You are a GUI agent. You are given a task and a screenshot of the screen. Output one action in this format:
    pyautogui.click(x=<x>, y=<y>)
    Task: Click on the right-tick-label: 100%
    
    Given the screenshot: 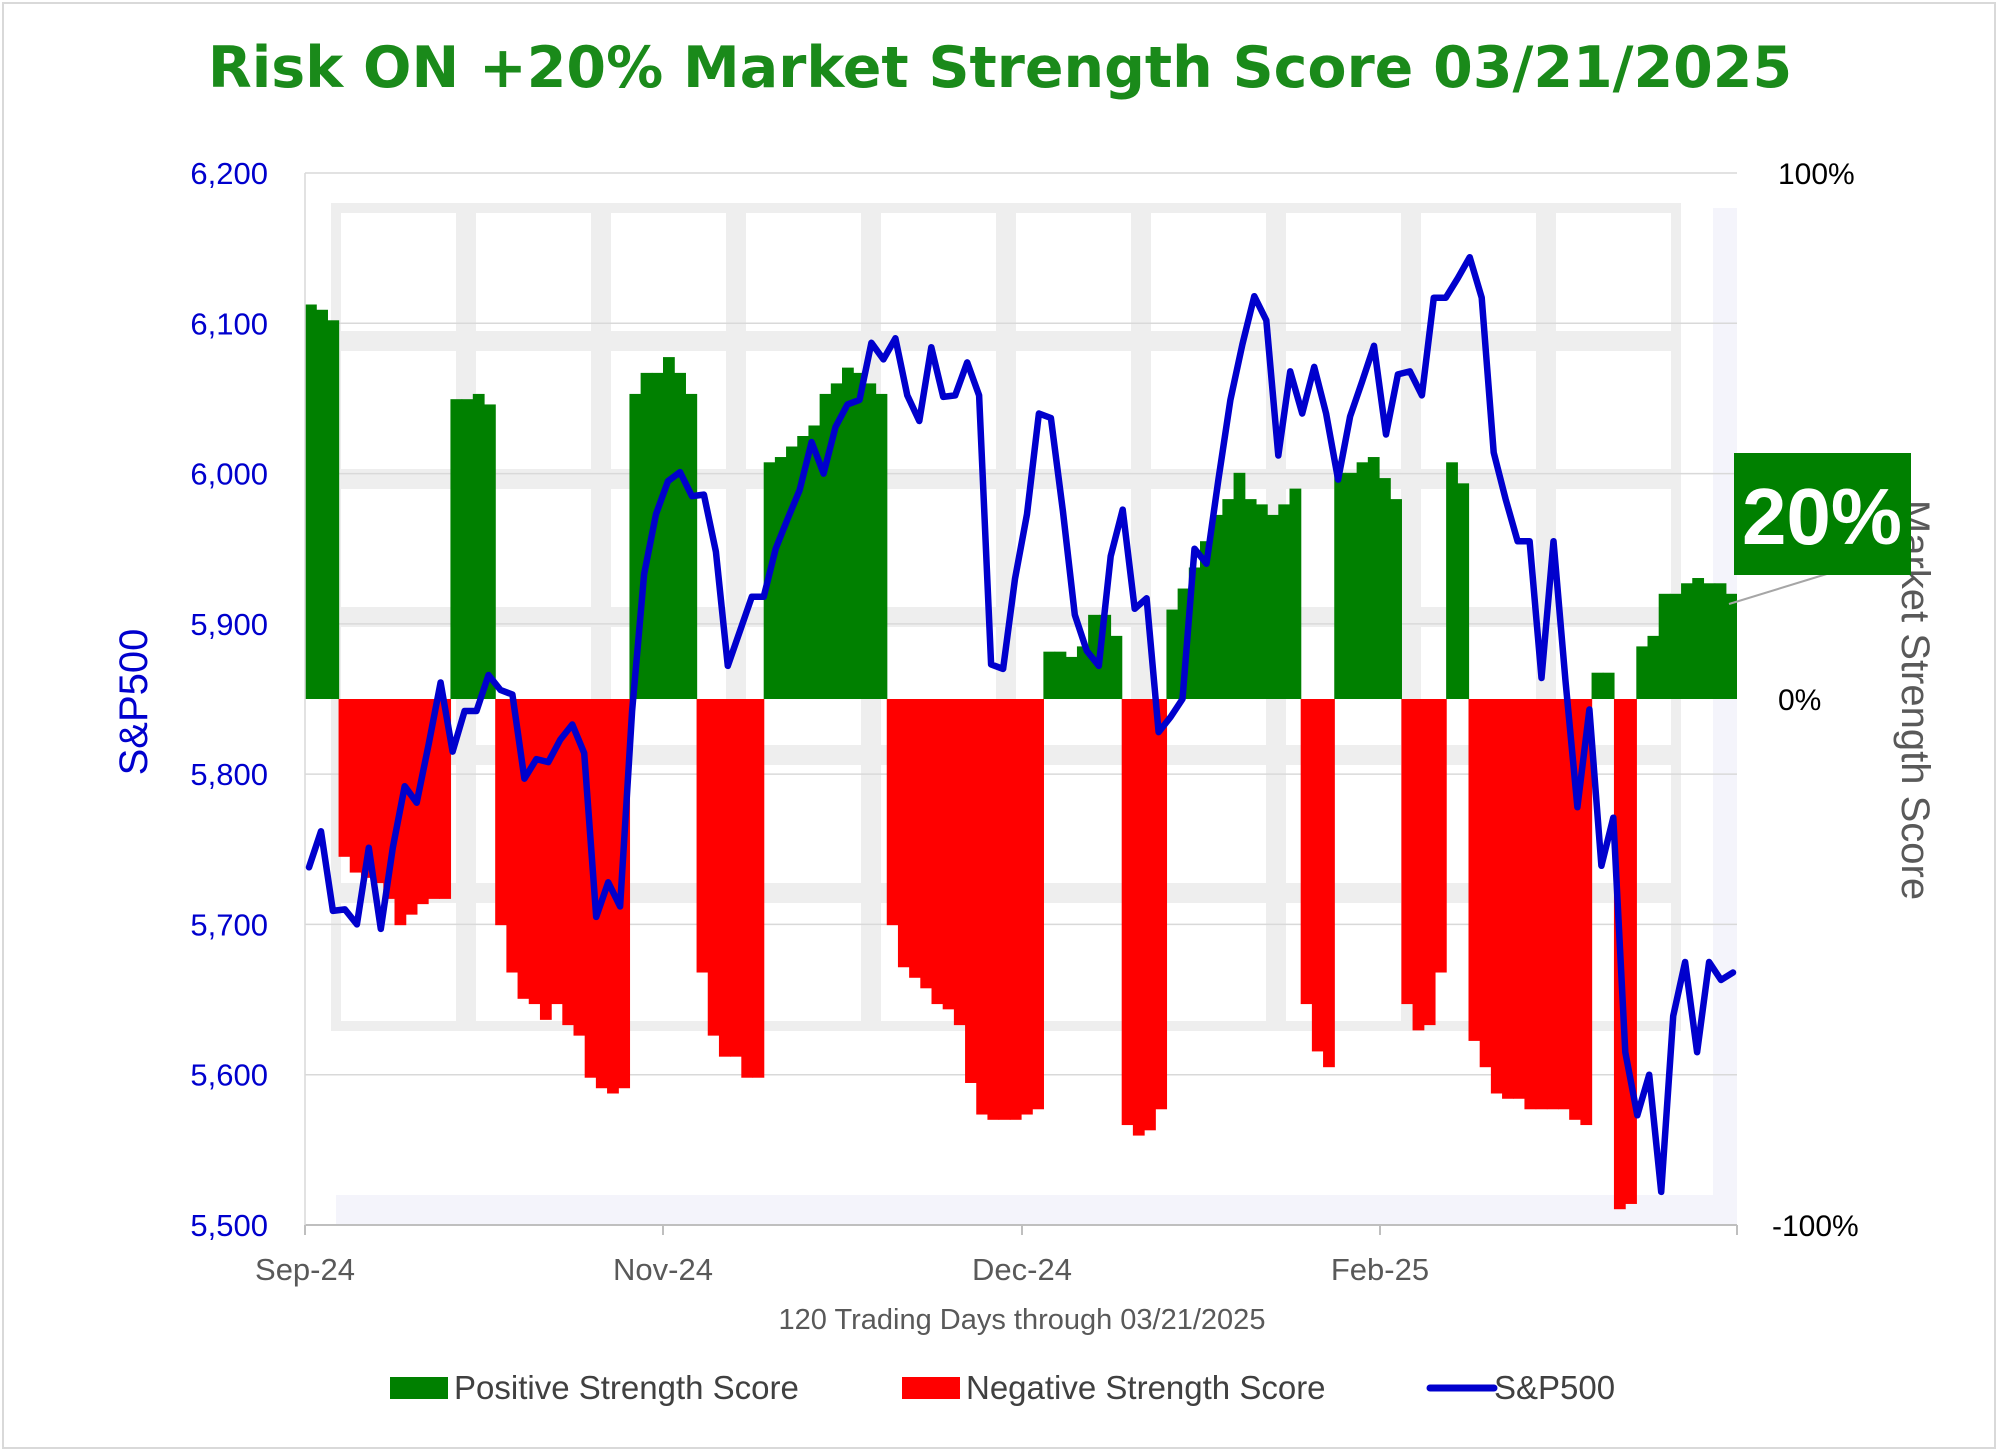 What is the action you would take?
    pyautogui.click(x=1816, y=174)
    